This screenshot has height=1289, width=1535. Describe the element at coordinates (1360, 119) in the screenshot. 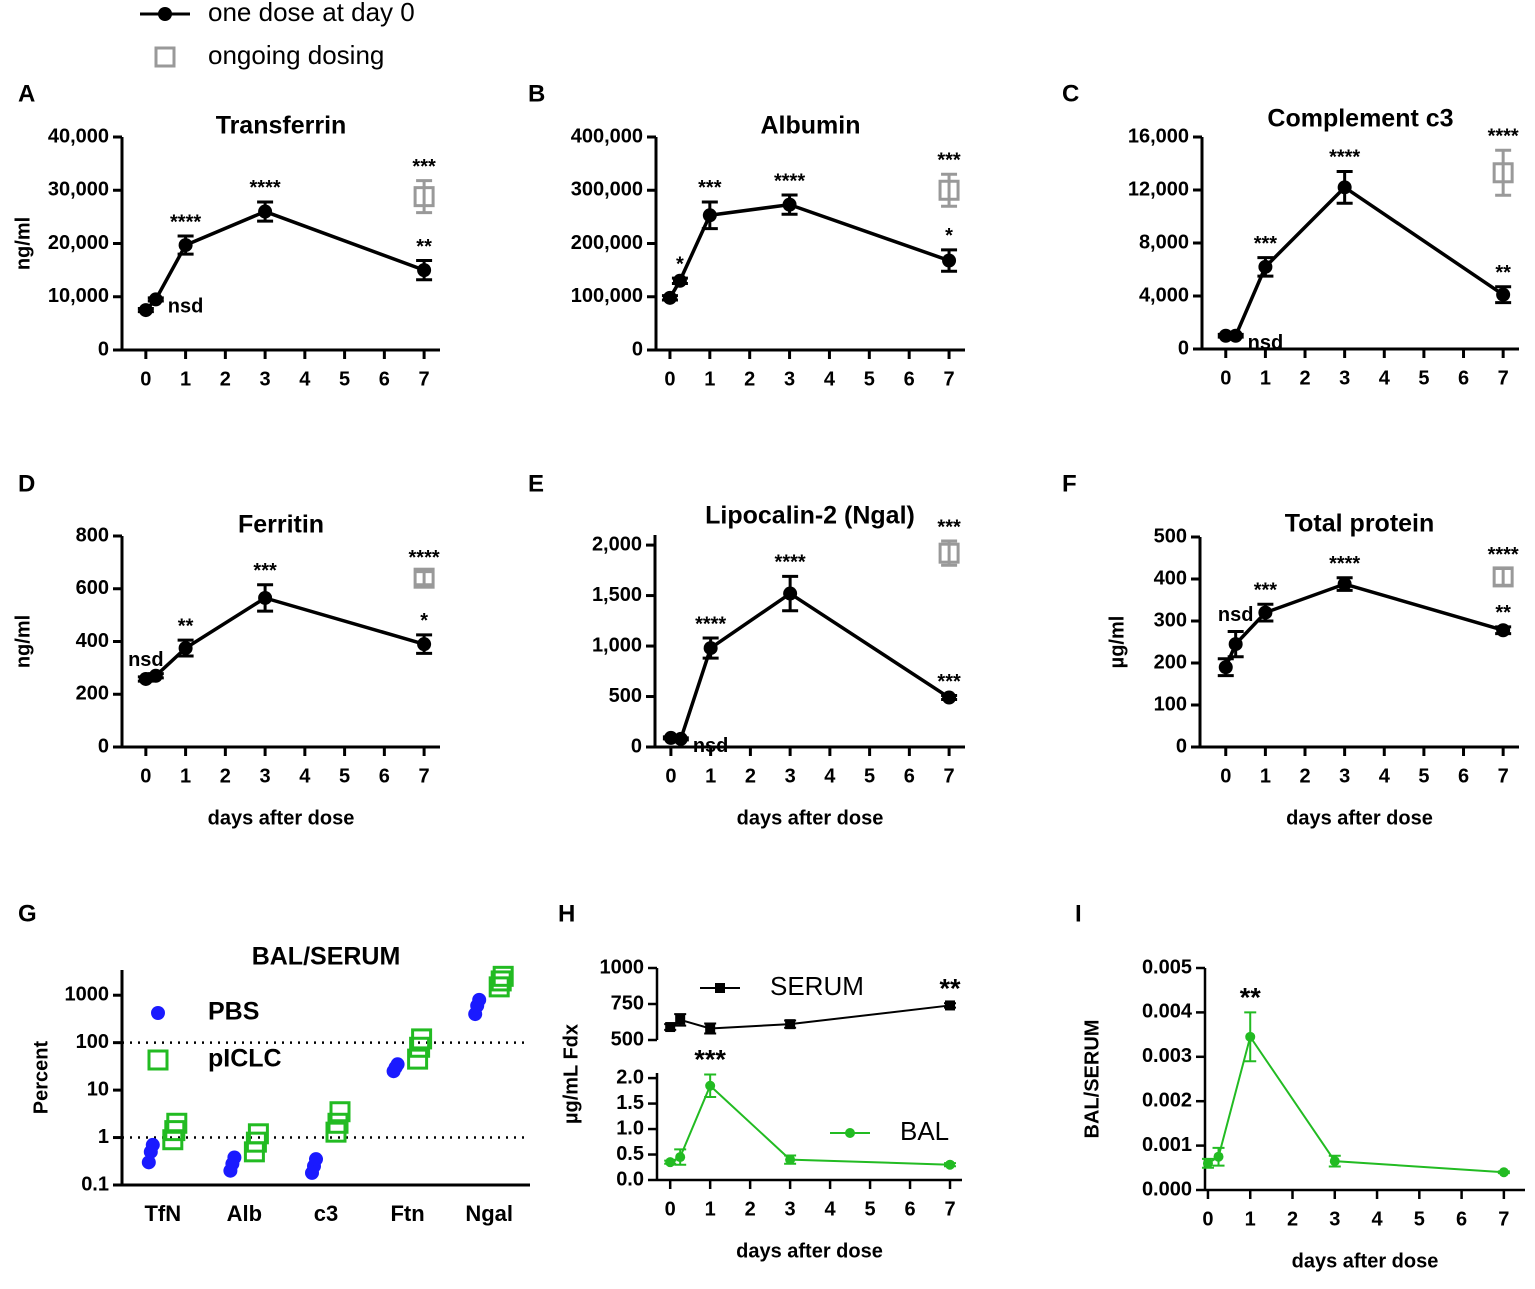

I see `chart-title: Complement c3` at that location.